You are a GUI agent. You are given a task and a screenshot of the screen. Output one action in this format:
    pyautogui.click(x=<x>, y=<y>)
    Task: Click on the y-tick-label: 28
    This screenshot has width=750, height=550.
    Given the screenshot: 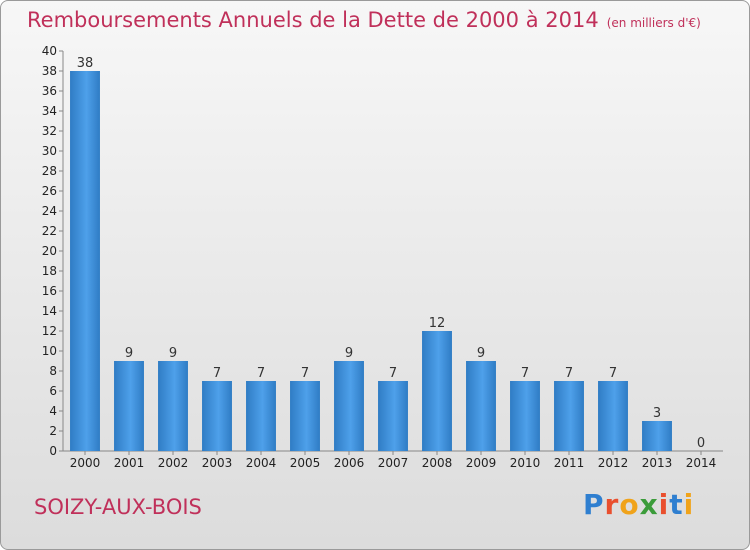 What is the action you would take?
    pyautogui.click(x=49, y=171)
    